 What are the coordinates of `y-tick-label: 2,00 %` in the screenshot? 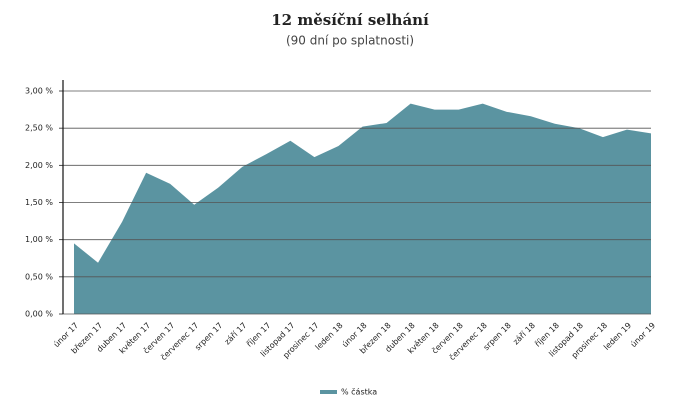 It's located at (39, 165).